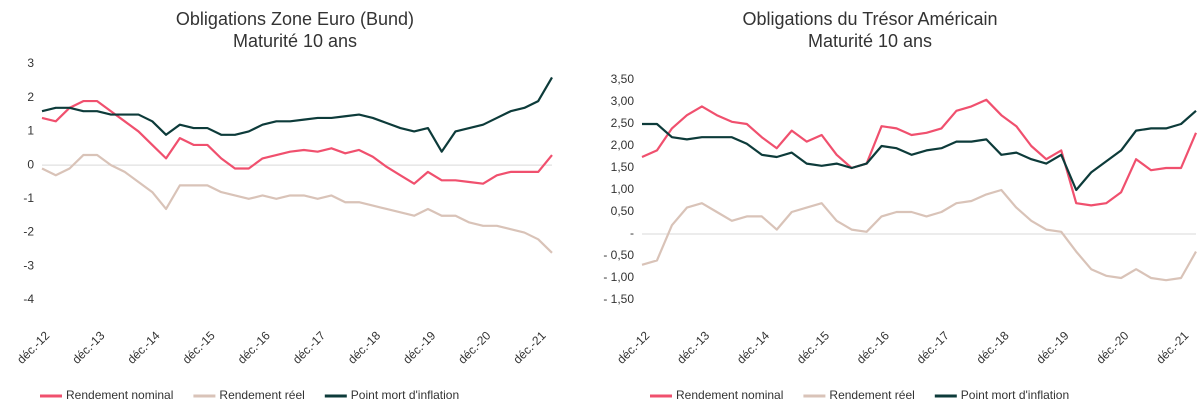  What do you see at coordinates (623, 101) in the screenshot?
I see `y-tick-label: 3,00` at bounding box center [623, 101].